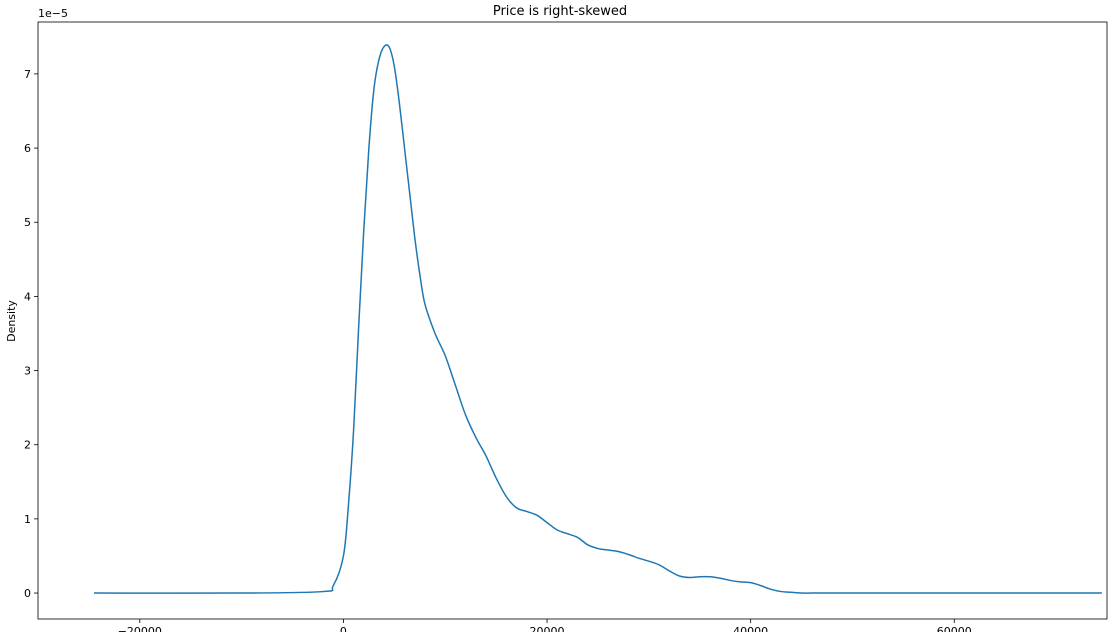 The image size is (1120, 632). Describe the element at coordinates (140, 628) in the screenshot. I see `x-tick-label: −20000` at that location.